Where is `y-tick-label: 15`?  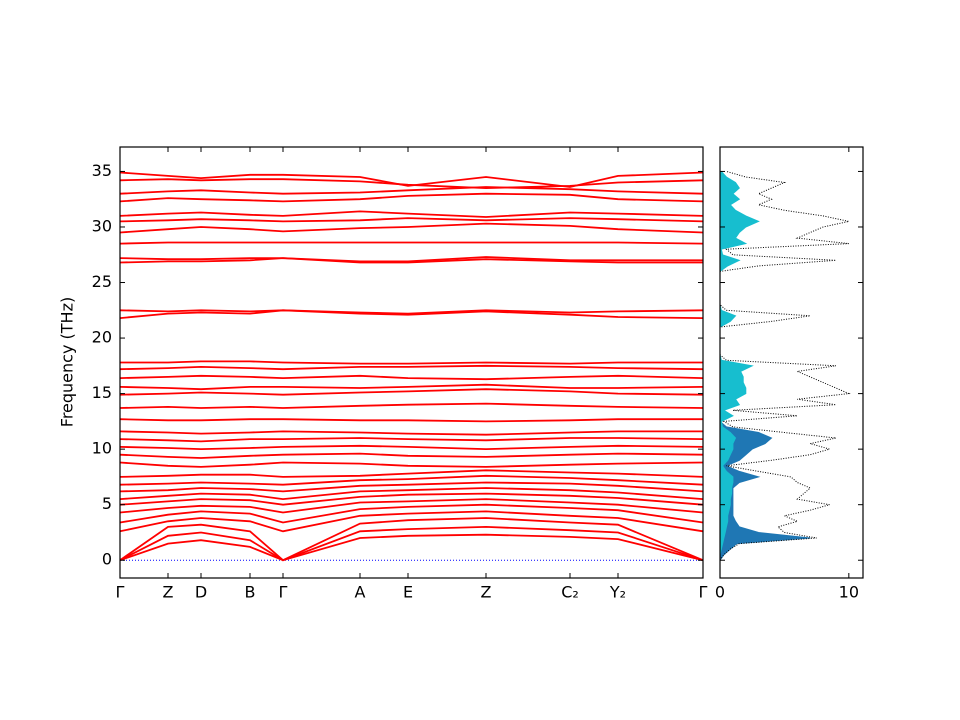 y-tick-label: 15 is located at coordinates (102, 392).